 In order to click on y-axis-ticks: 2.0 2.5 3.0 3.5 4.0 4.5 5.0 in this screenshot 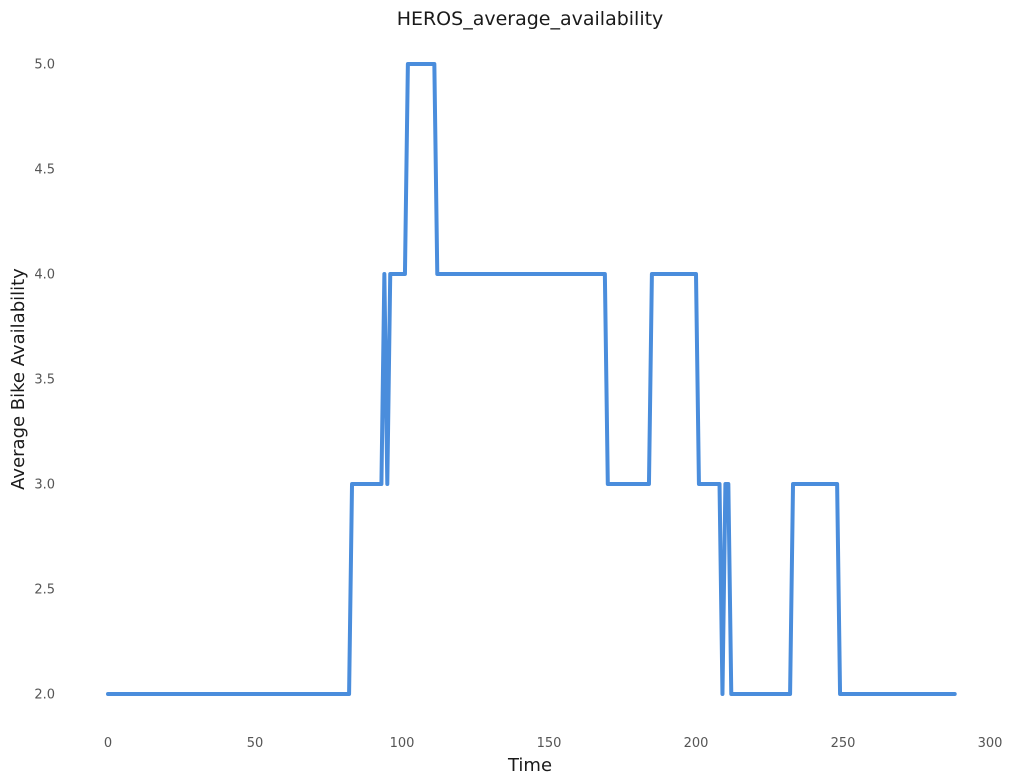, I will do `click(44, 380)`.